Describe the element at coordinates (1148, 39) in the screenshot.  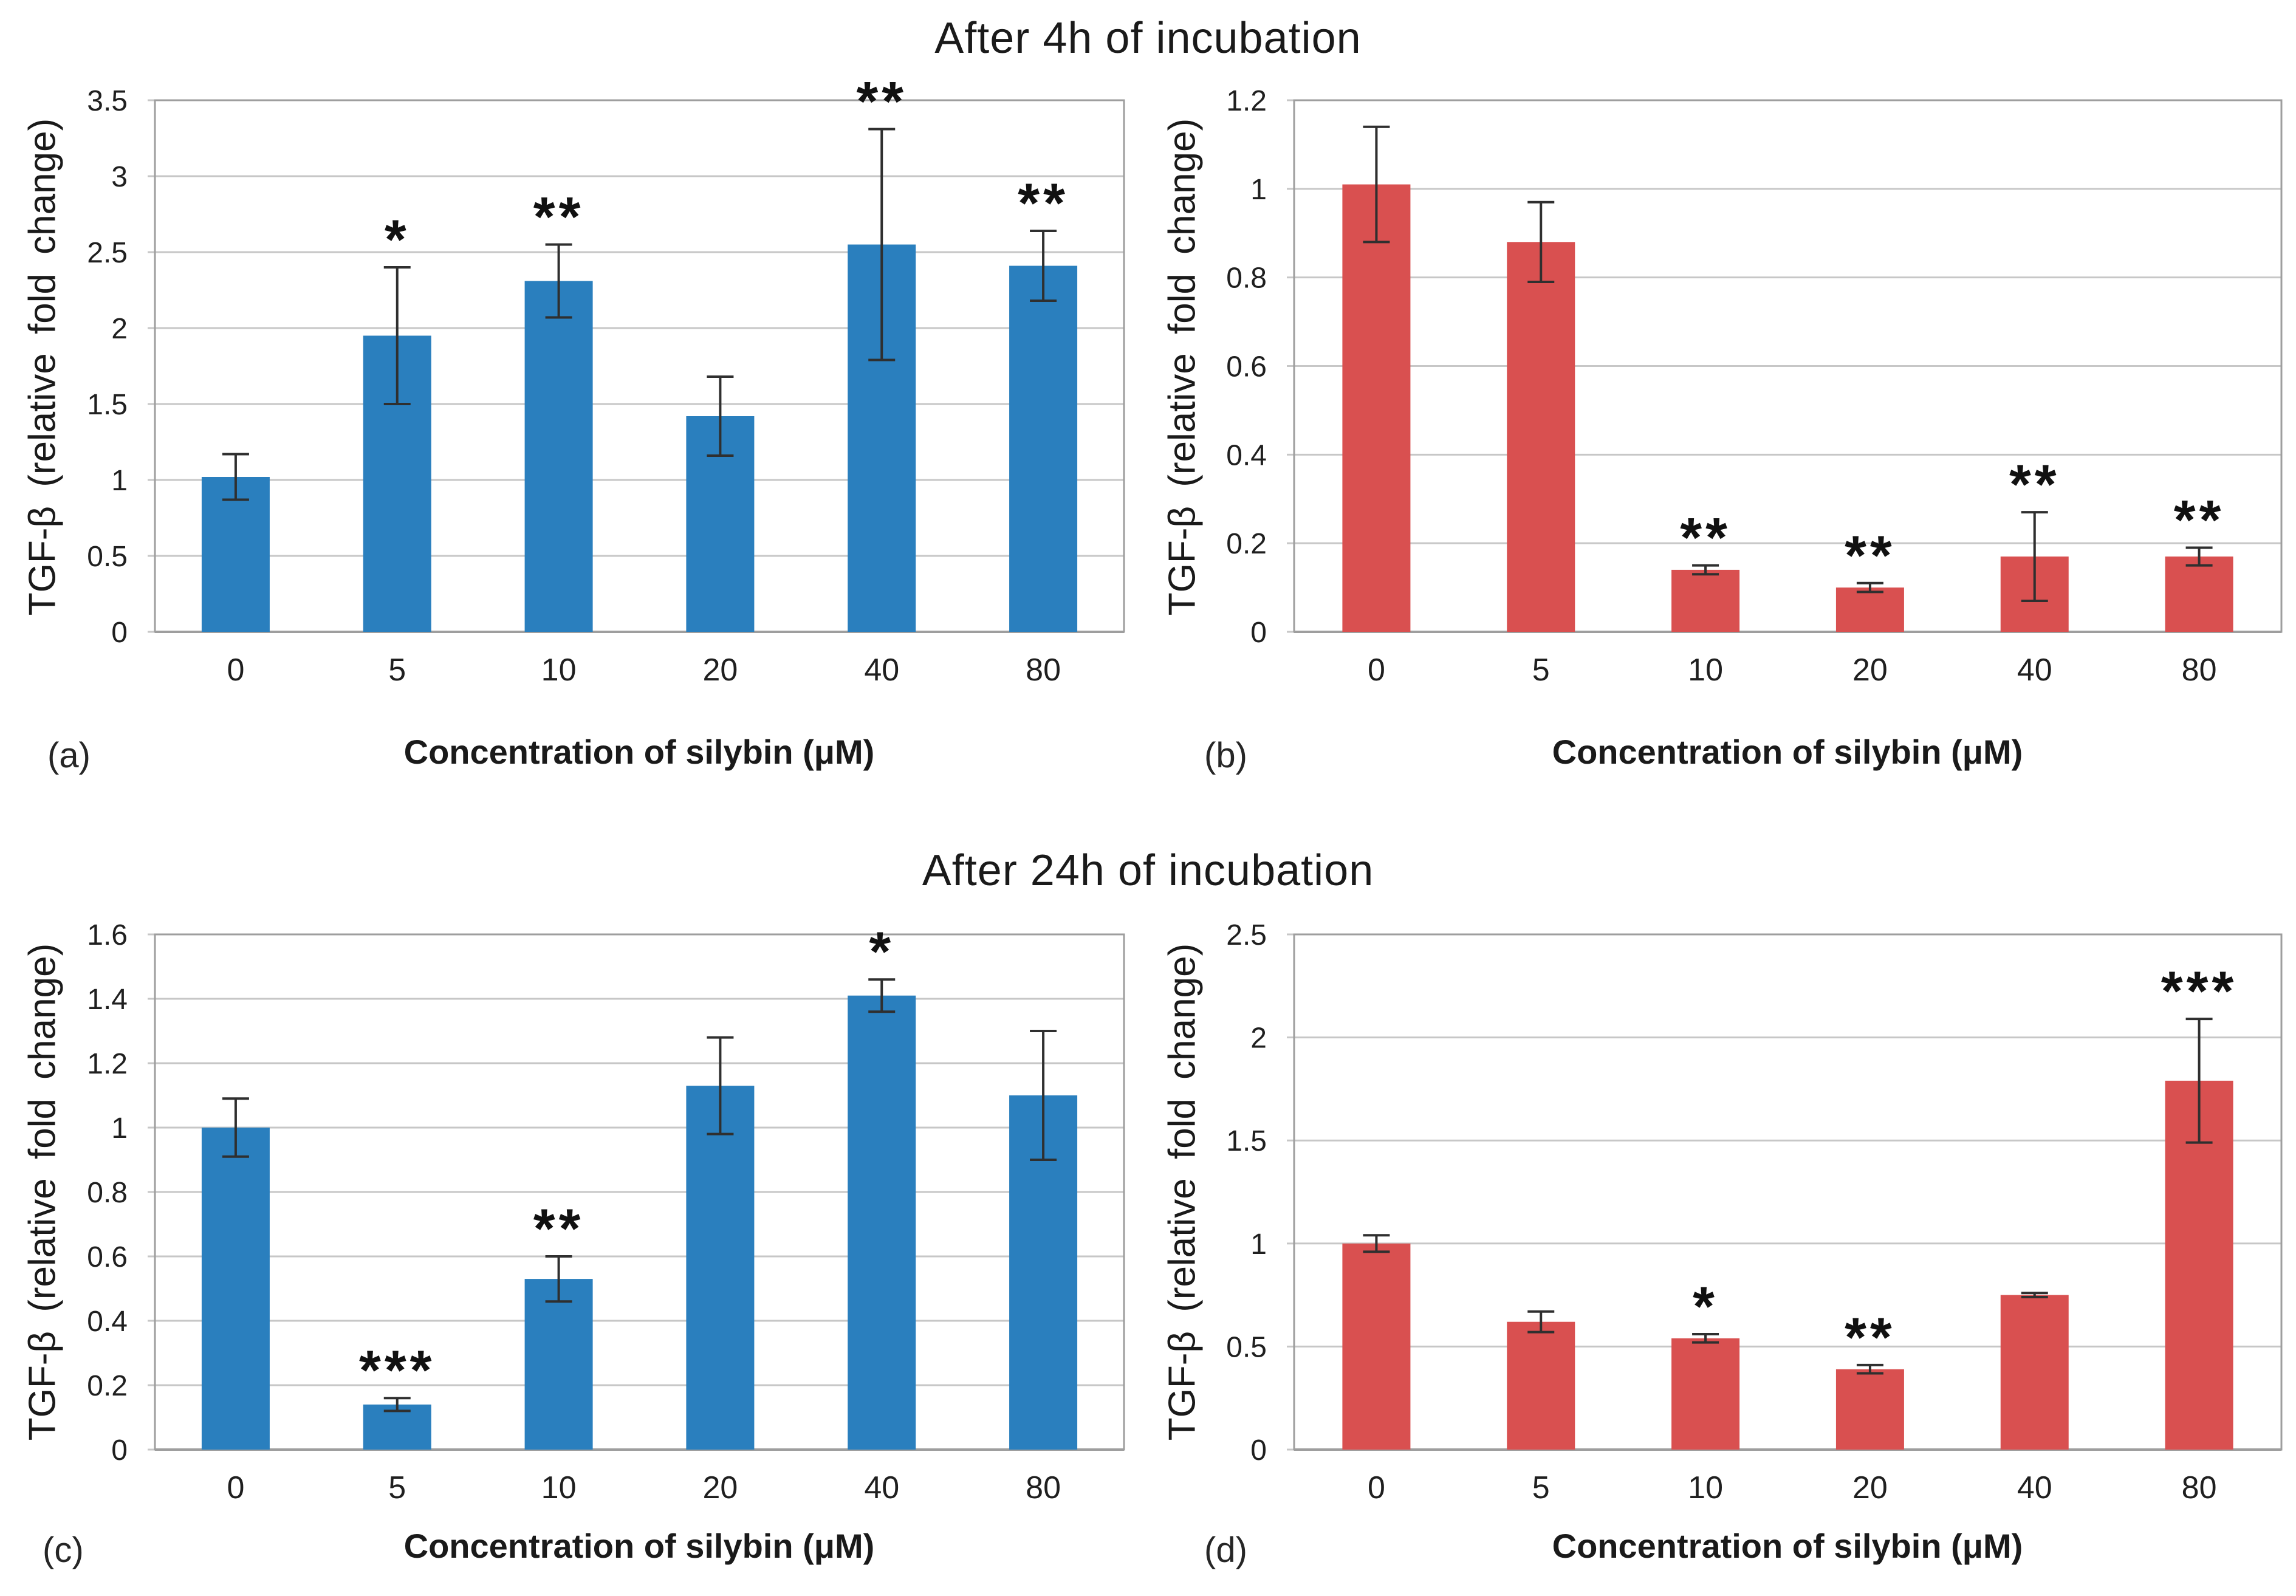
I see `figure-title-4h: After 4h of incubation` at that location.